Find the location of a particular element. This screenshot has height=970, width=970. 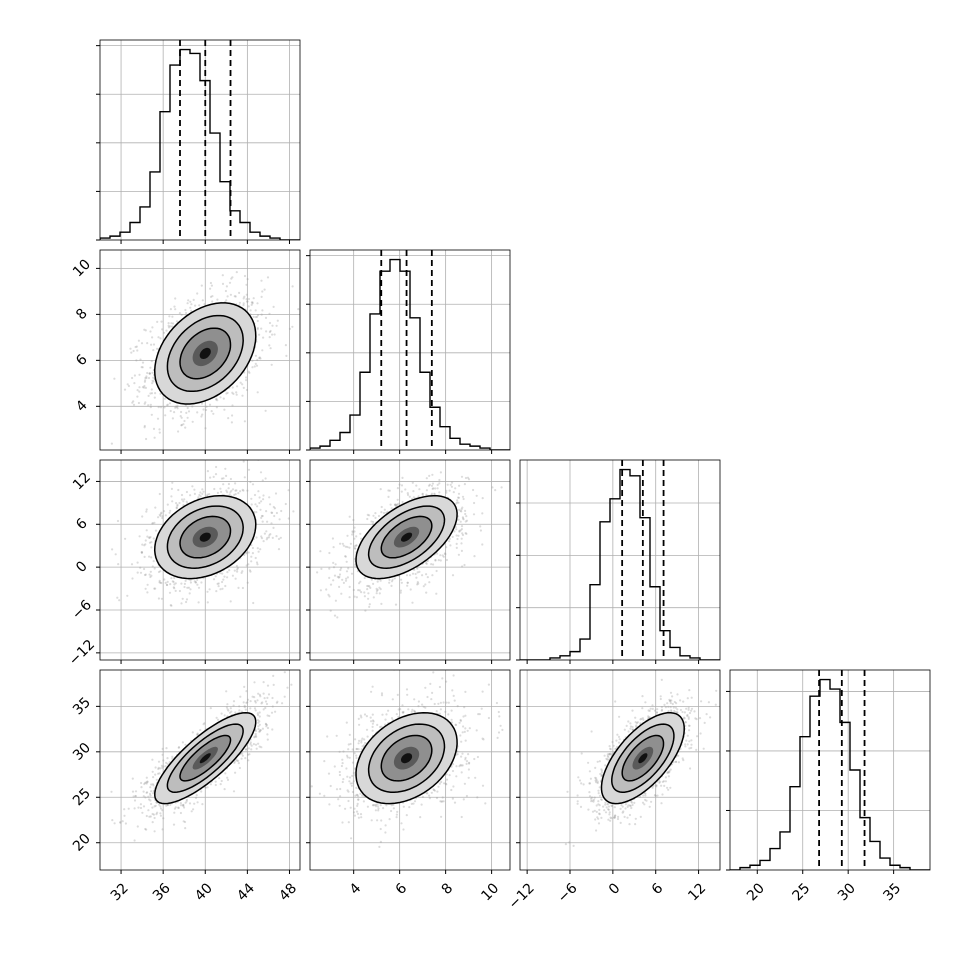

contour-line is located at coordinates (406, 537).